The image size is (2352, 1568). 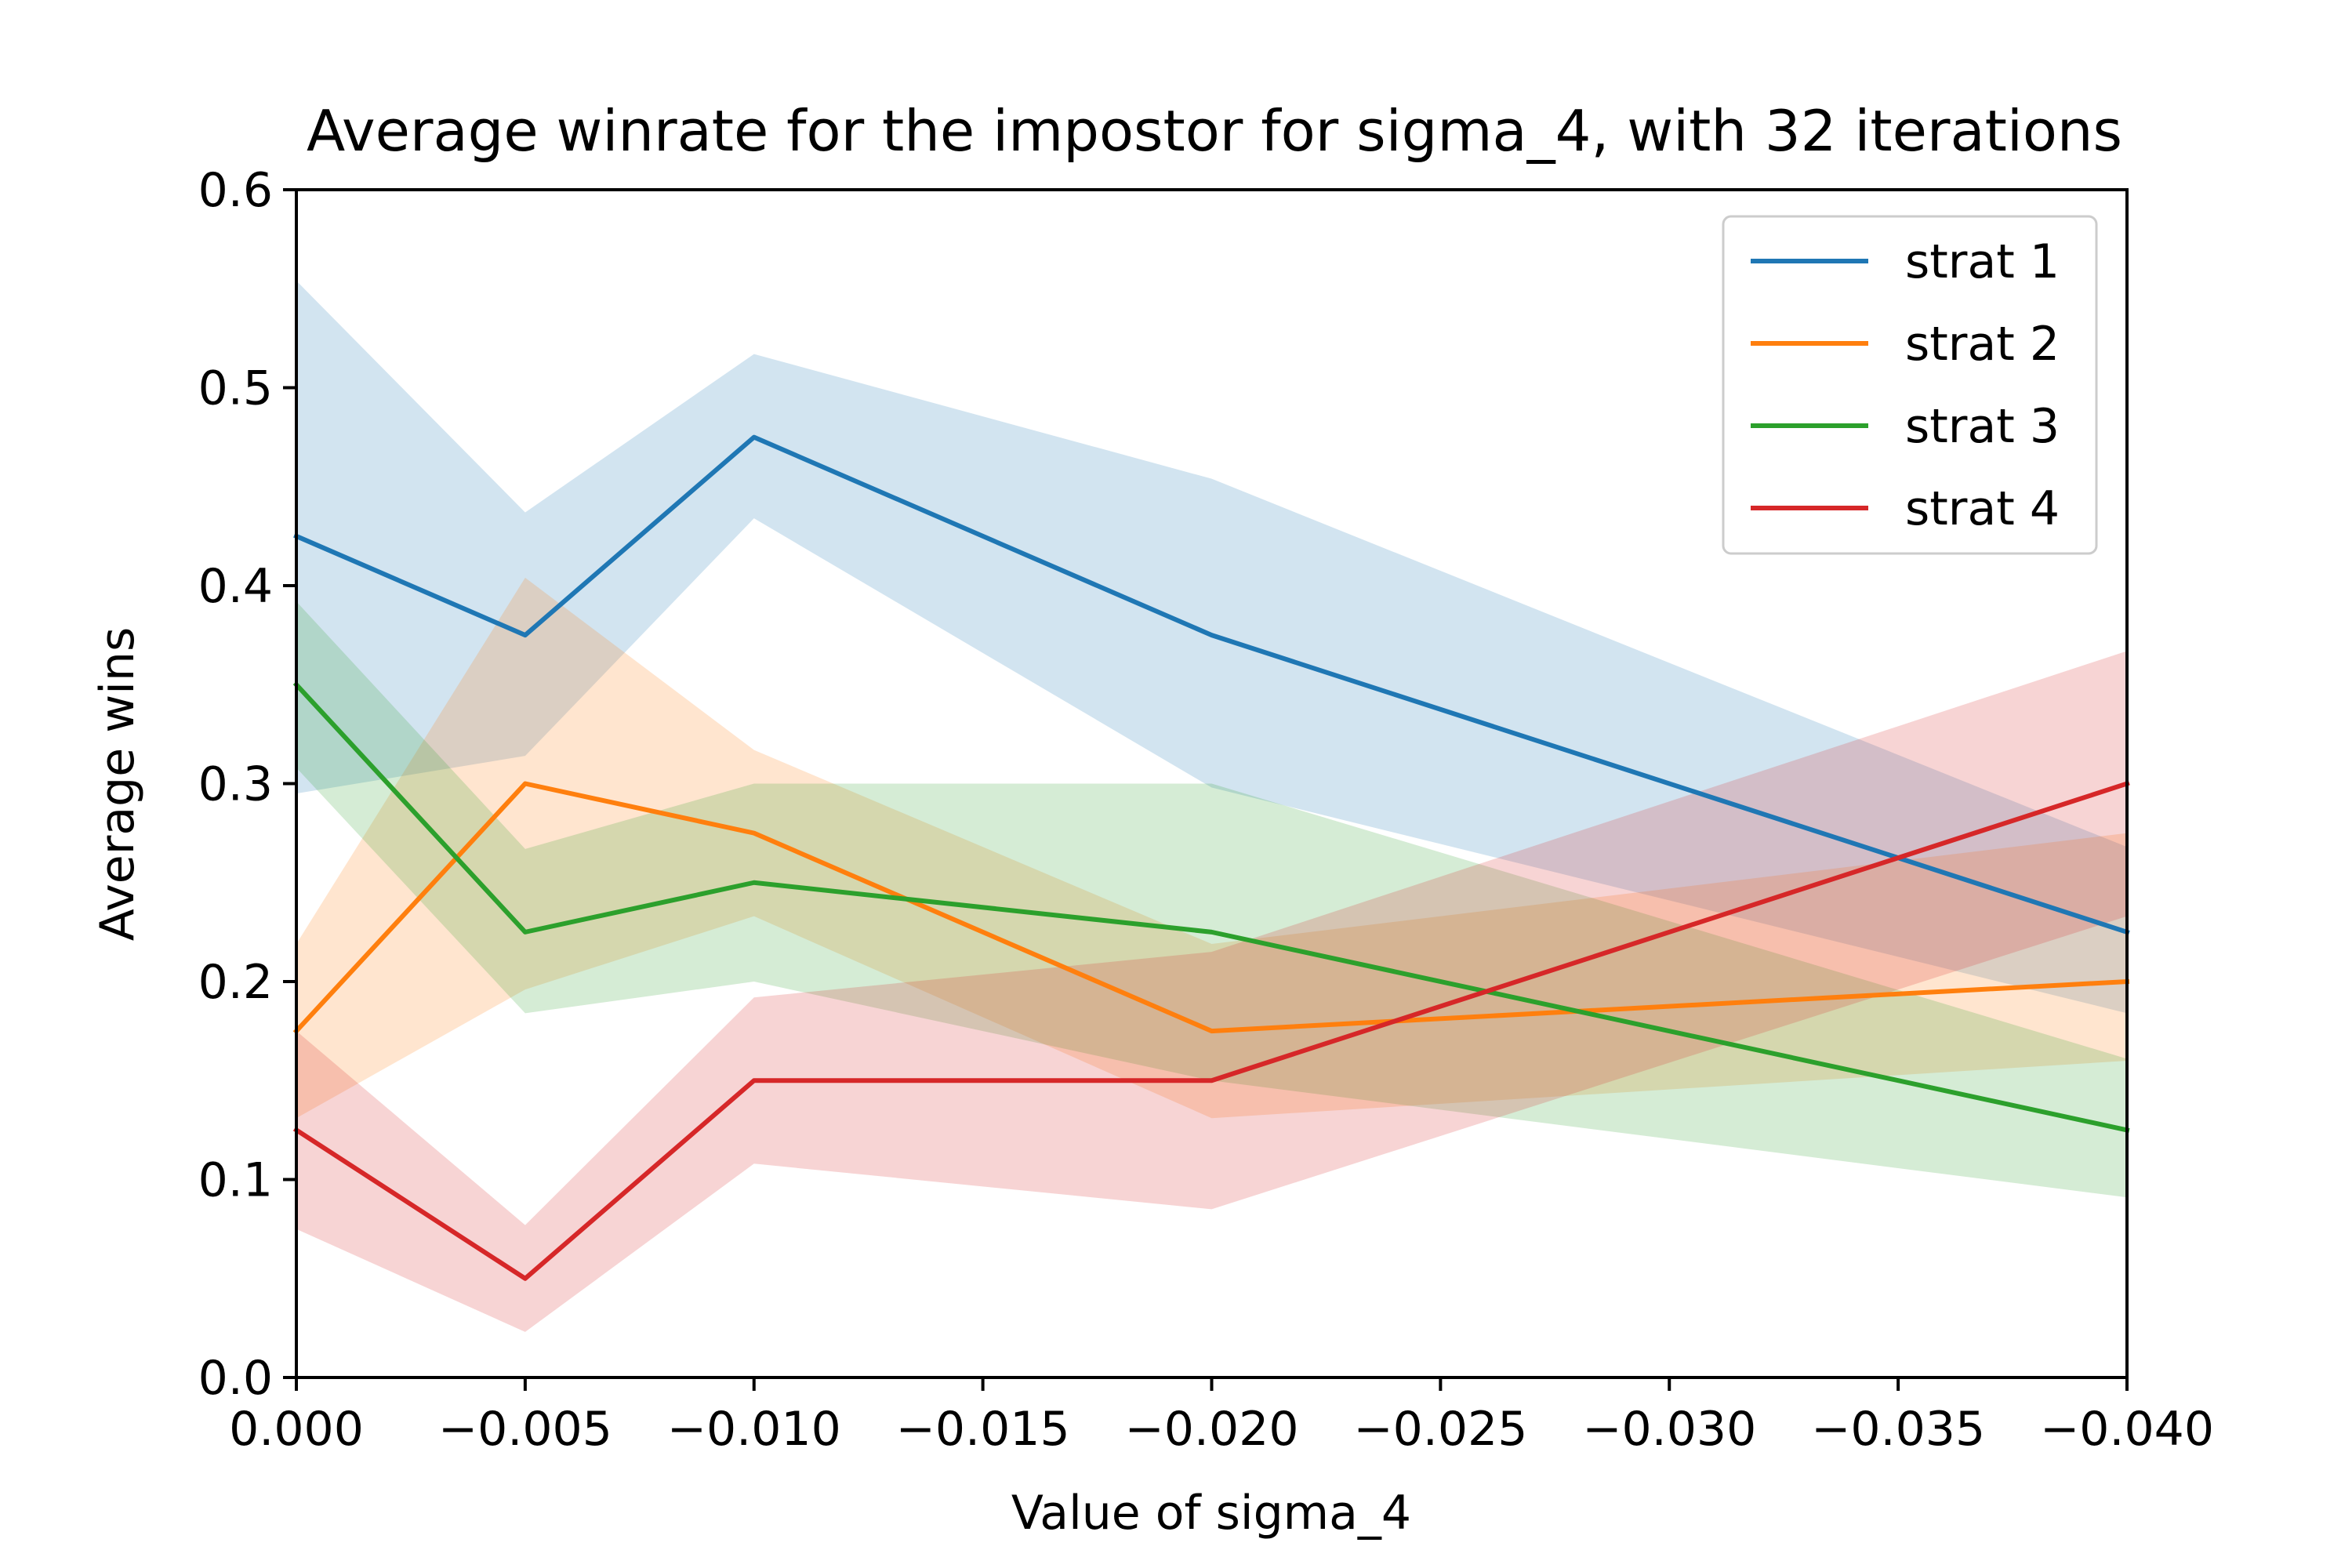 What do you see at coordinates (1905, 385) in the screenshot?
I see `legend-items: strat 1 strat 2 strat 3 strat 4` at bounding box center [1905, 385].